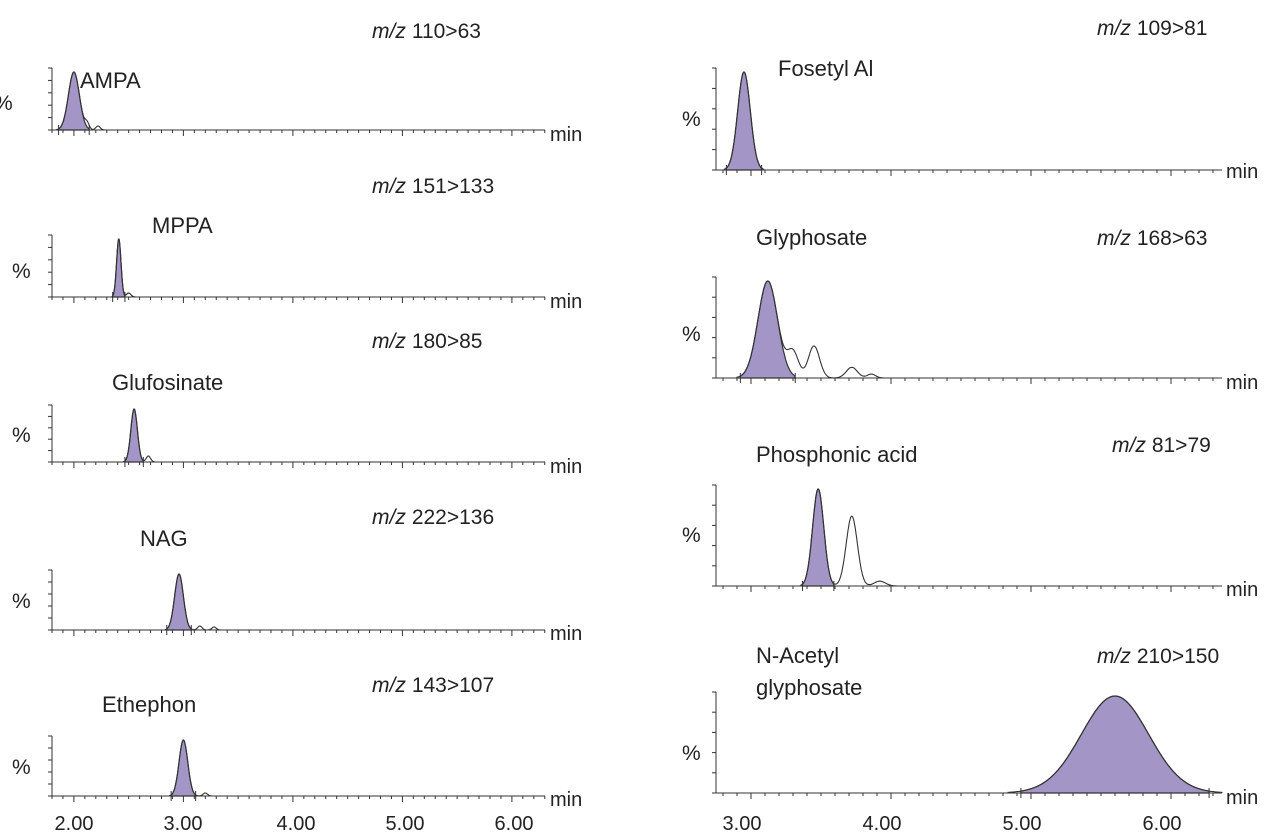 The height and width of the screenshot is (837, 1270). What do you see at coordinates (825, 68) in the screenshot?
I see `compound-label: Fosetyl Al` at bounding box center [825, 68].